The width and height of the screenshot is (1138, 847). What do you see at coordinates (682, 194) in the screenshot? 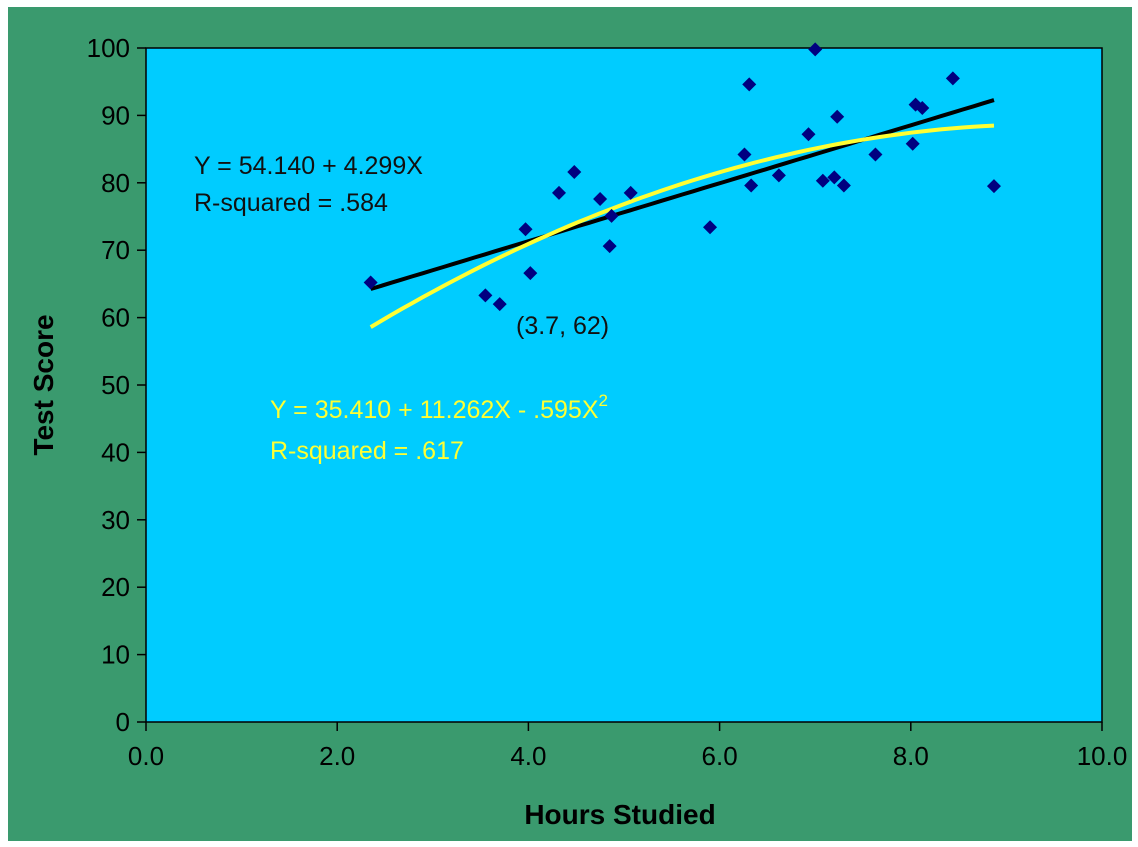
I see `linear-fit-line` at bounding box center [682, 194].